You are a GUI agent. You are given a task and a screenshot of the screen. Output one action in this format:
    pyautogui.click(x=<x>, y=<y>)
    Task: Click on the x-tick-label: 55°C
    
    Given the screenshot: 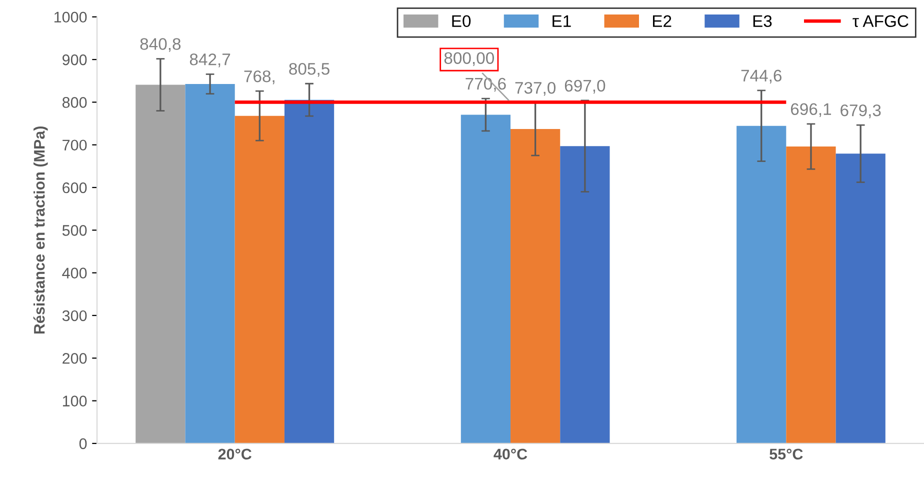 What is the action you would take?
    pyautogui.click(x=786, y=454)
    